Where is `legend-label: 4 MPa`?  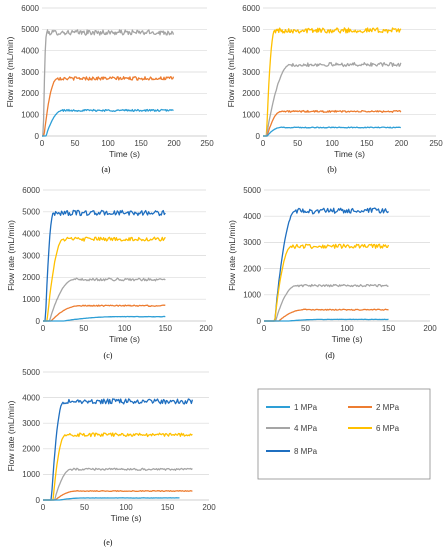
legend-label: 4 MPa is located at coordinates (306, 428).